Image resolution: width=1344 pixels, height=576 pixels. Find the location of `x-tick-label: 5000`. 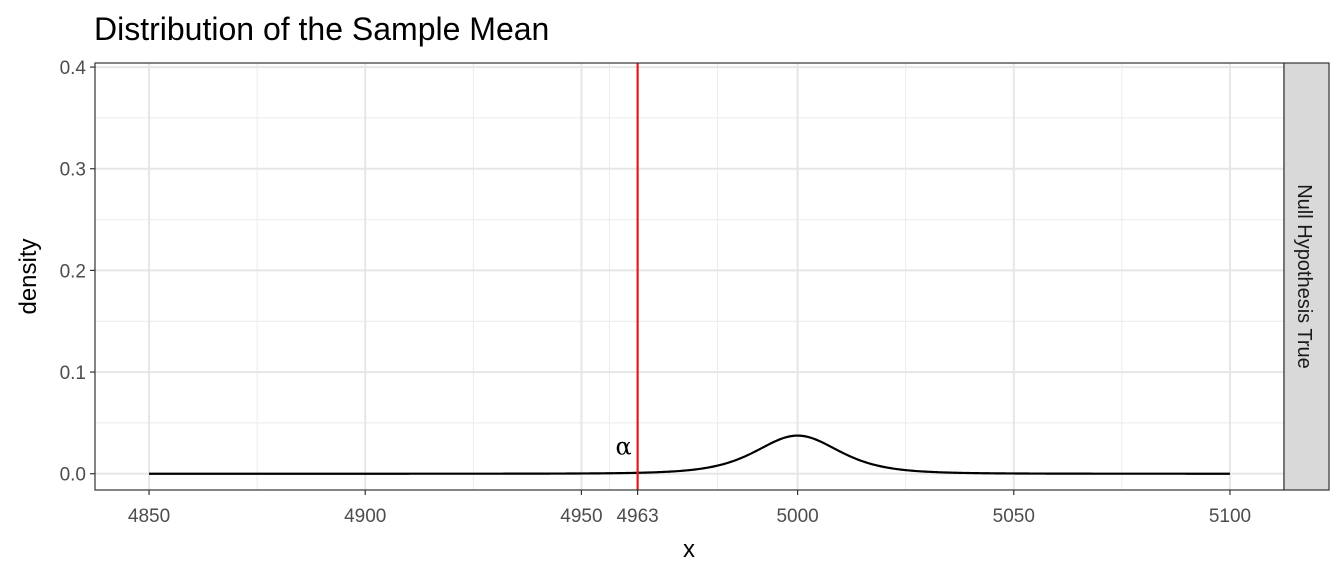

x-tick-label: 5000 is located at coordinates (797, 516).